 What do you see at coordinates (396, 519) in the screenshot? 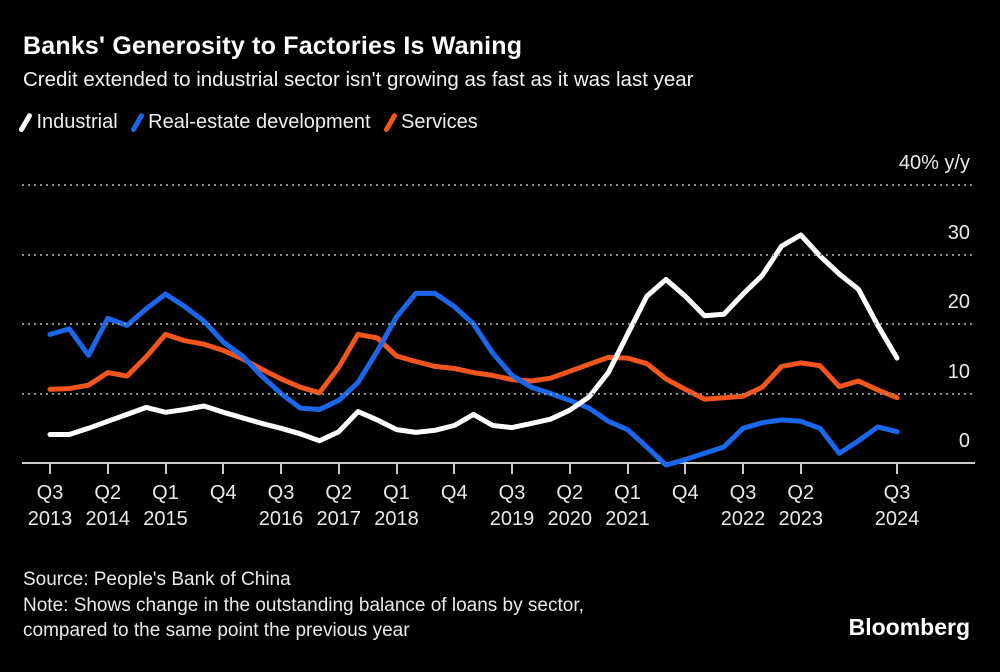
I see `x-axis-year-label: 2018` at bounding box center [396, 519].